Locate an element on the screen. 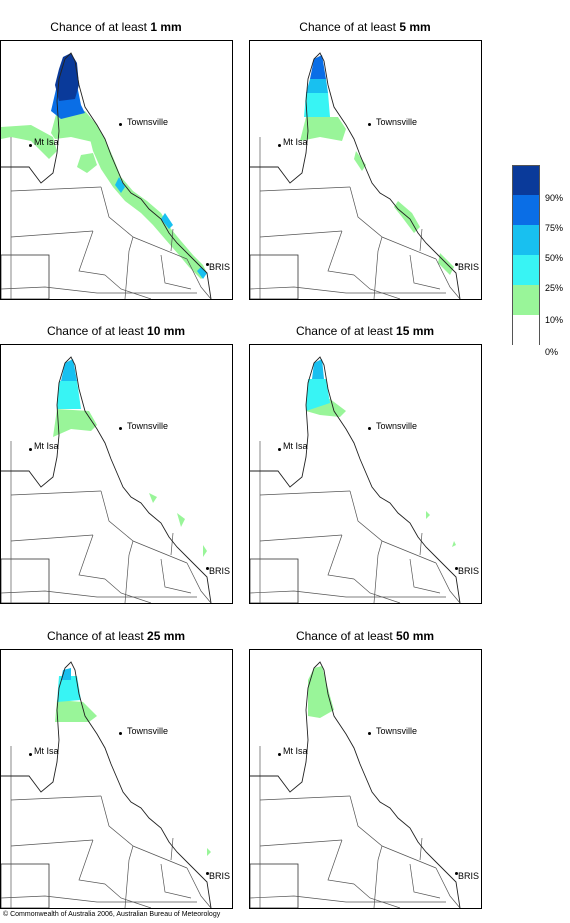  legend-tick: 90% is located at coordinates (554, 198).